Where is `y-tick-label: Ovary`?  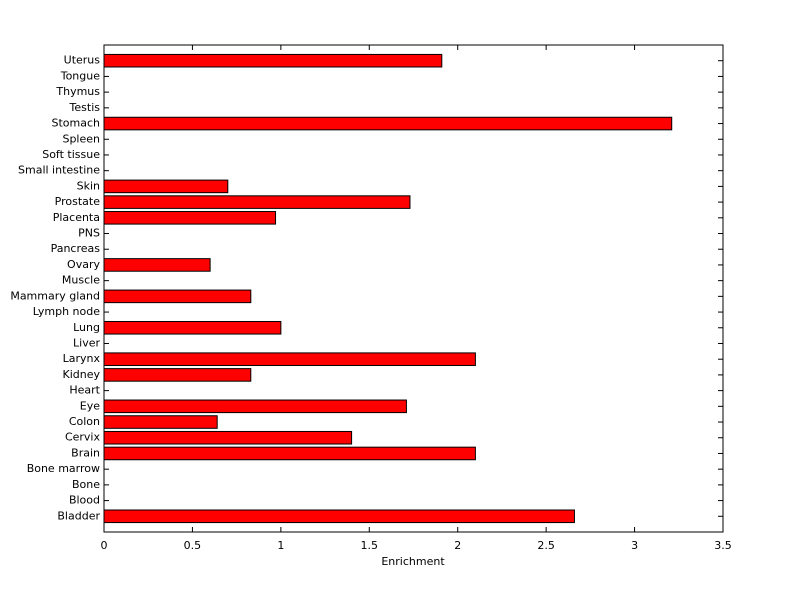
y-tick-label: Ovary is located at coordinates (83, 264).